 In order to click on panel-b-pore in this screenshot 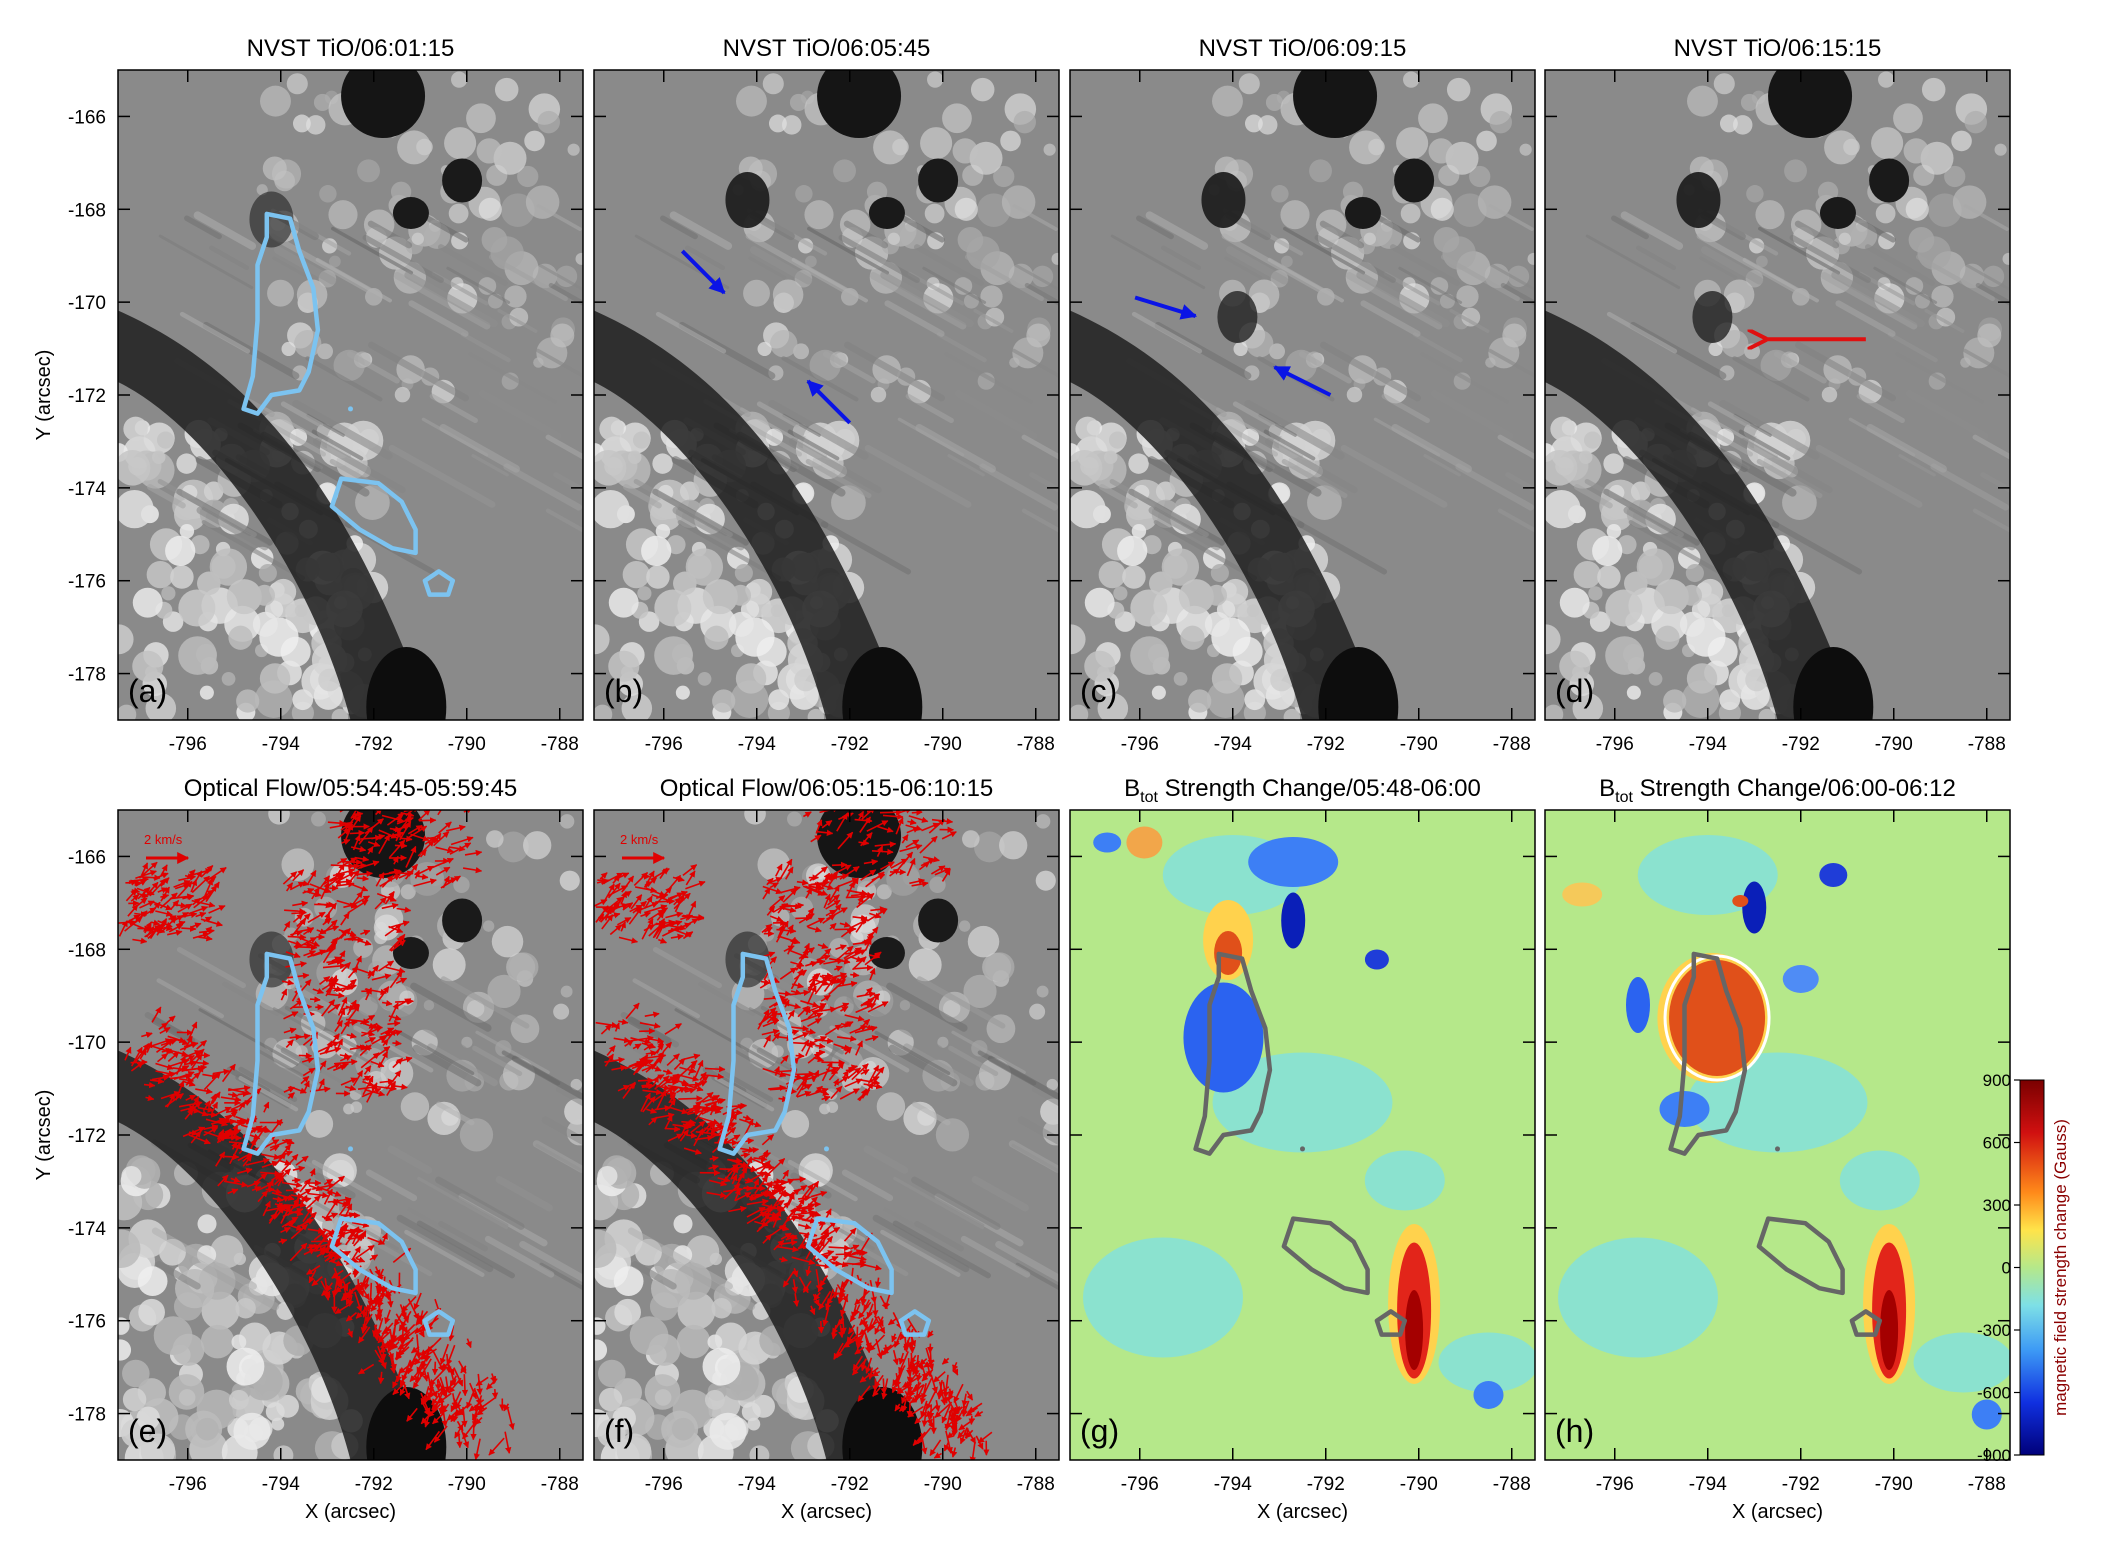, I will do `click(938, 181)`.